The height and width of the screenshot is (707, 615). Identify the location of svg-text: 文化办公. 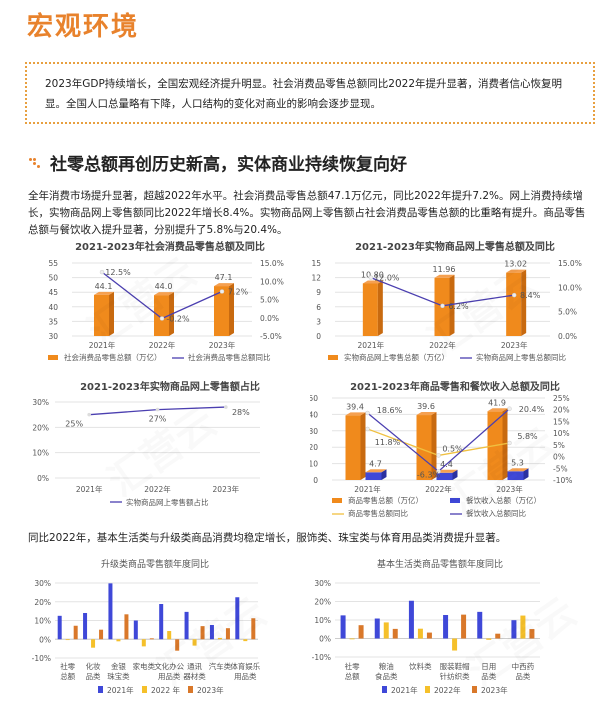
(169, 666).